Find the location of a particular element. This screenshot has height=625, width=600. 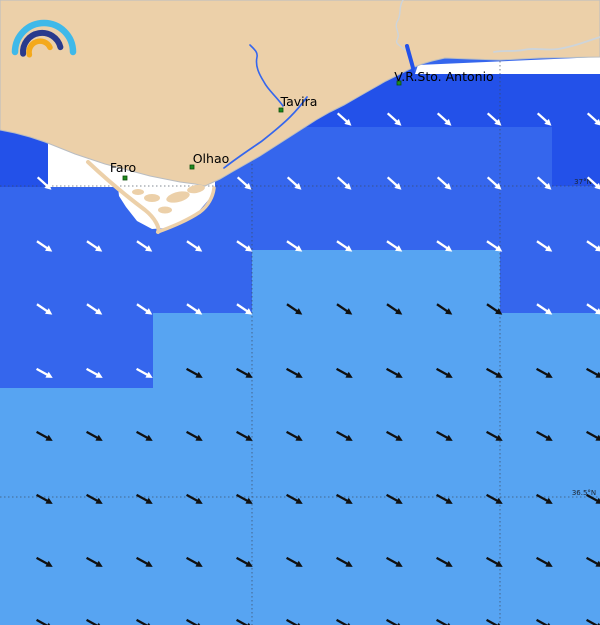

lagoon-channel is located at coordinates (265, 132).